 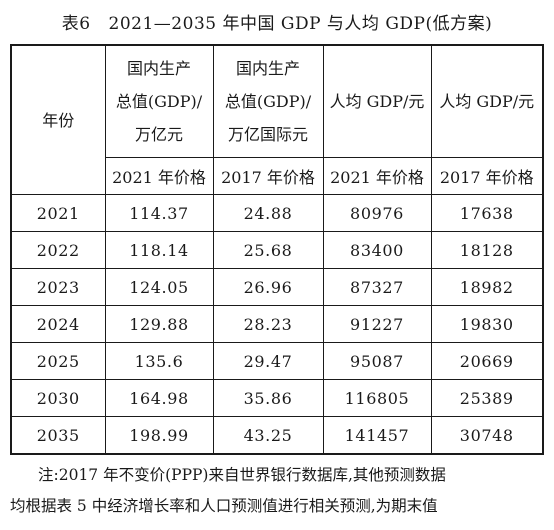 What do you see at coordinates (58, 287) in the screenshot?
I see `cell-year: 2023` at bounding box center [58, 287].